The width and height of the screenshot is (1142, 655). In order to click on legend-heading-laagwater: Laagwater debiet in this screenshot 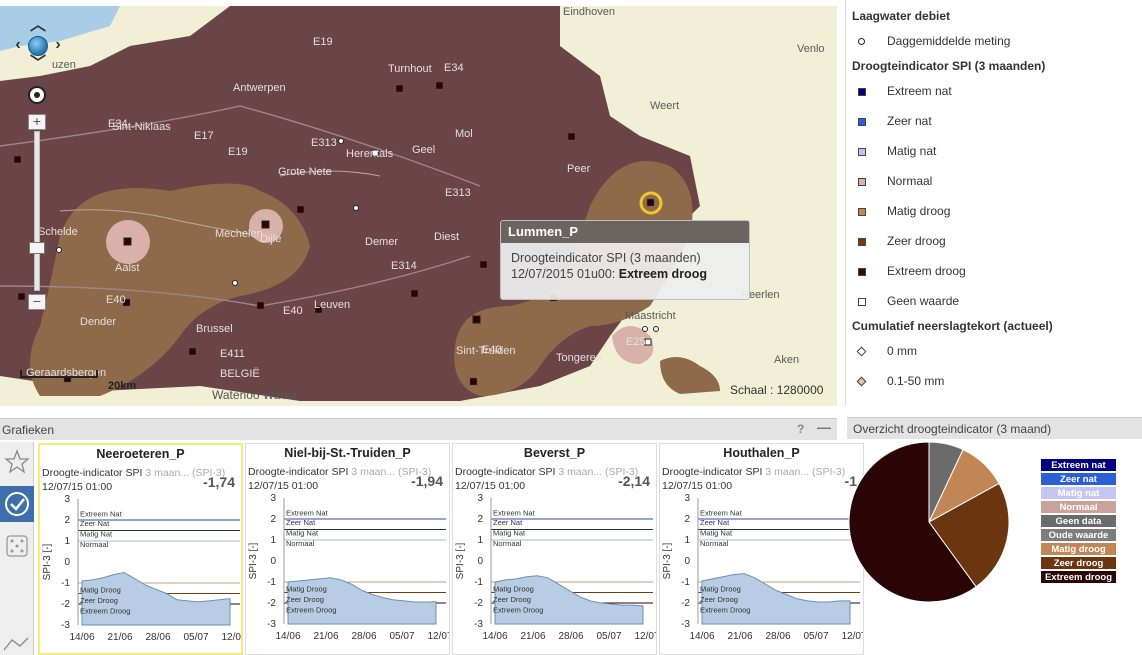, I will do `click(901, 16)`.